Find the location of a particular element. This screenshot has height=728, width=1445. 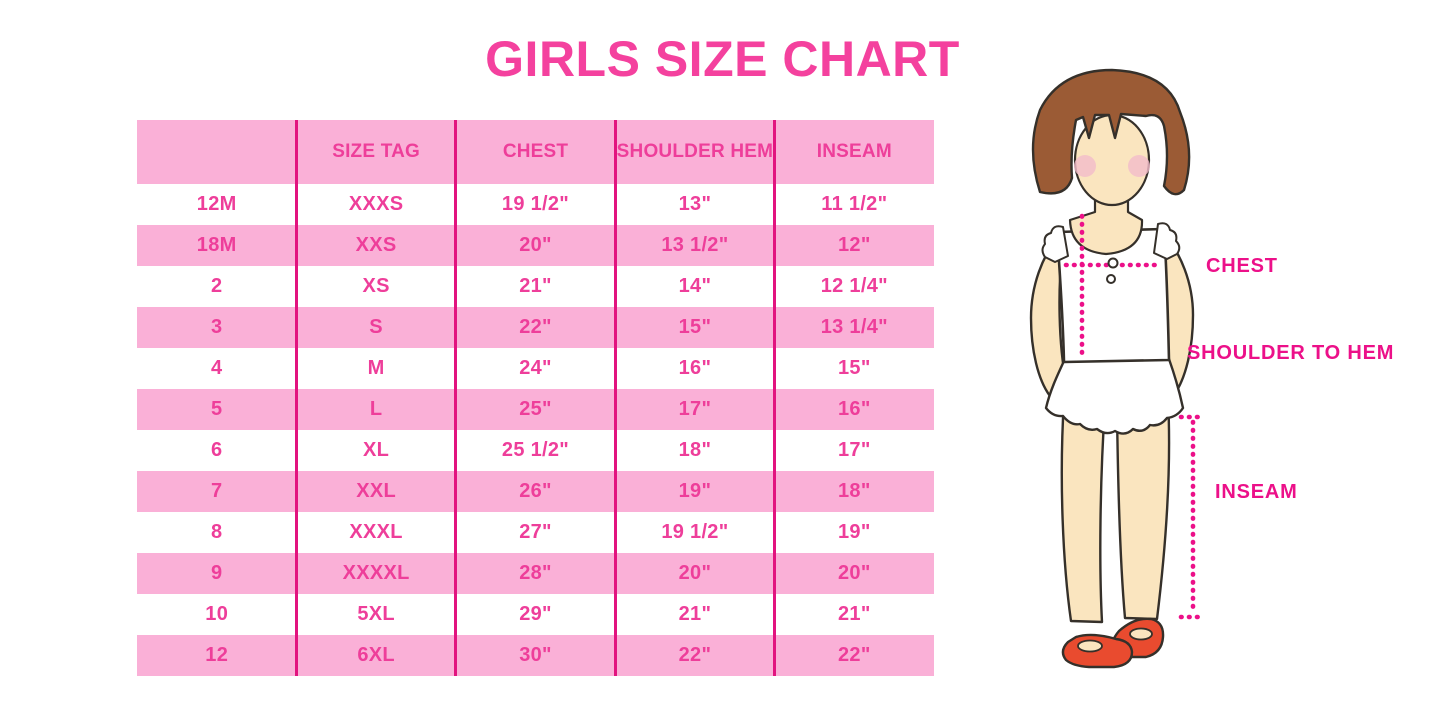

table-row: 12 6XL 30" 22" 22" is located at coordinates (535, 655).